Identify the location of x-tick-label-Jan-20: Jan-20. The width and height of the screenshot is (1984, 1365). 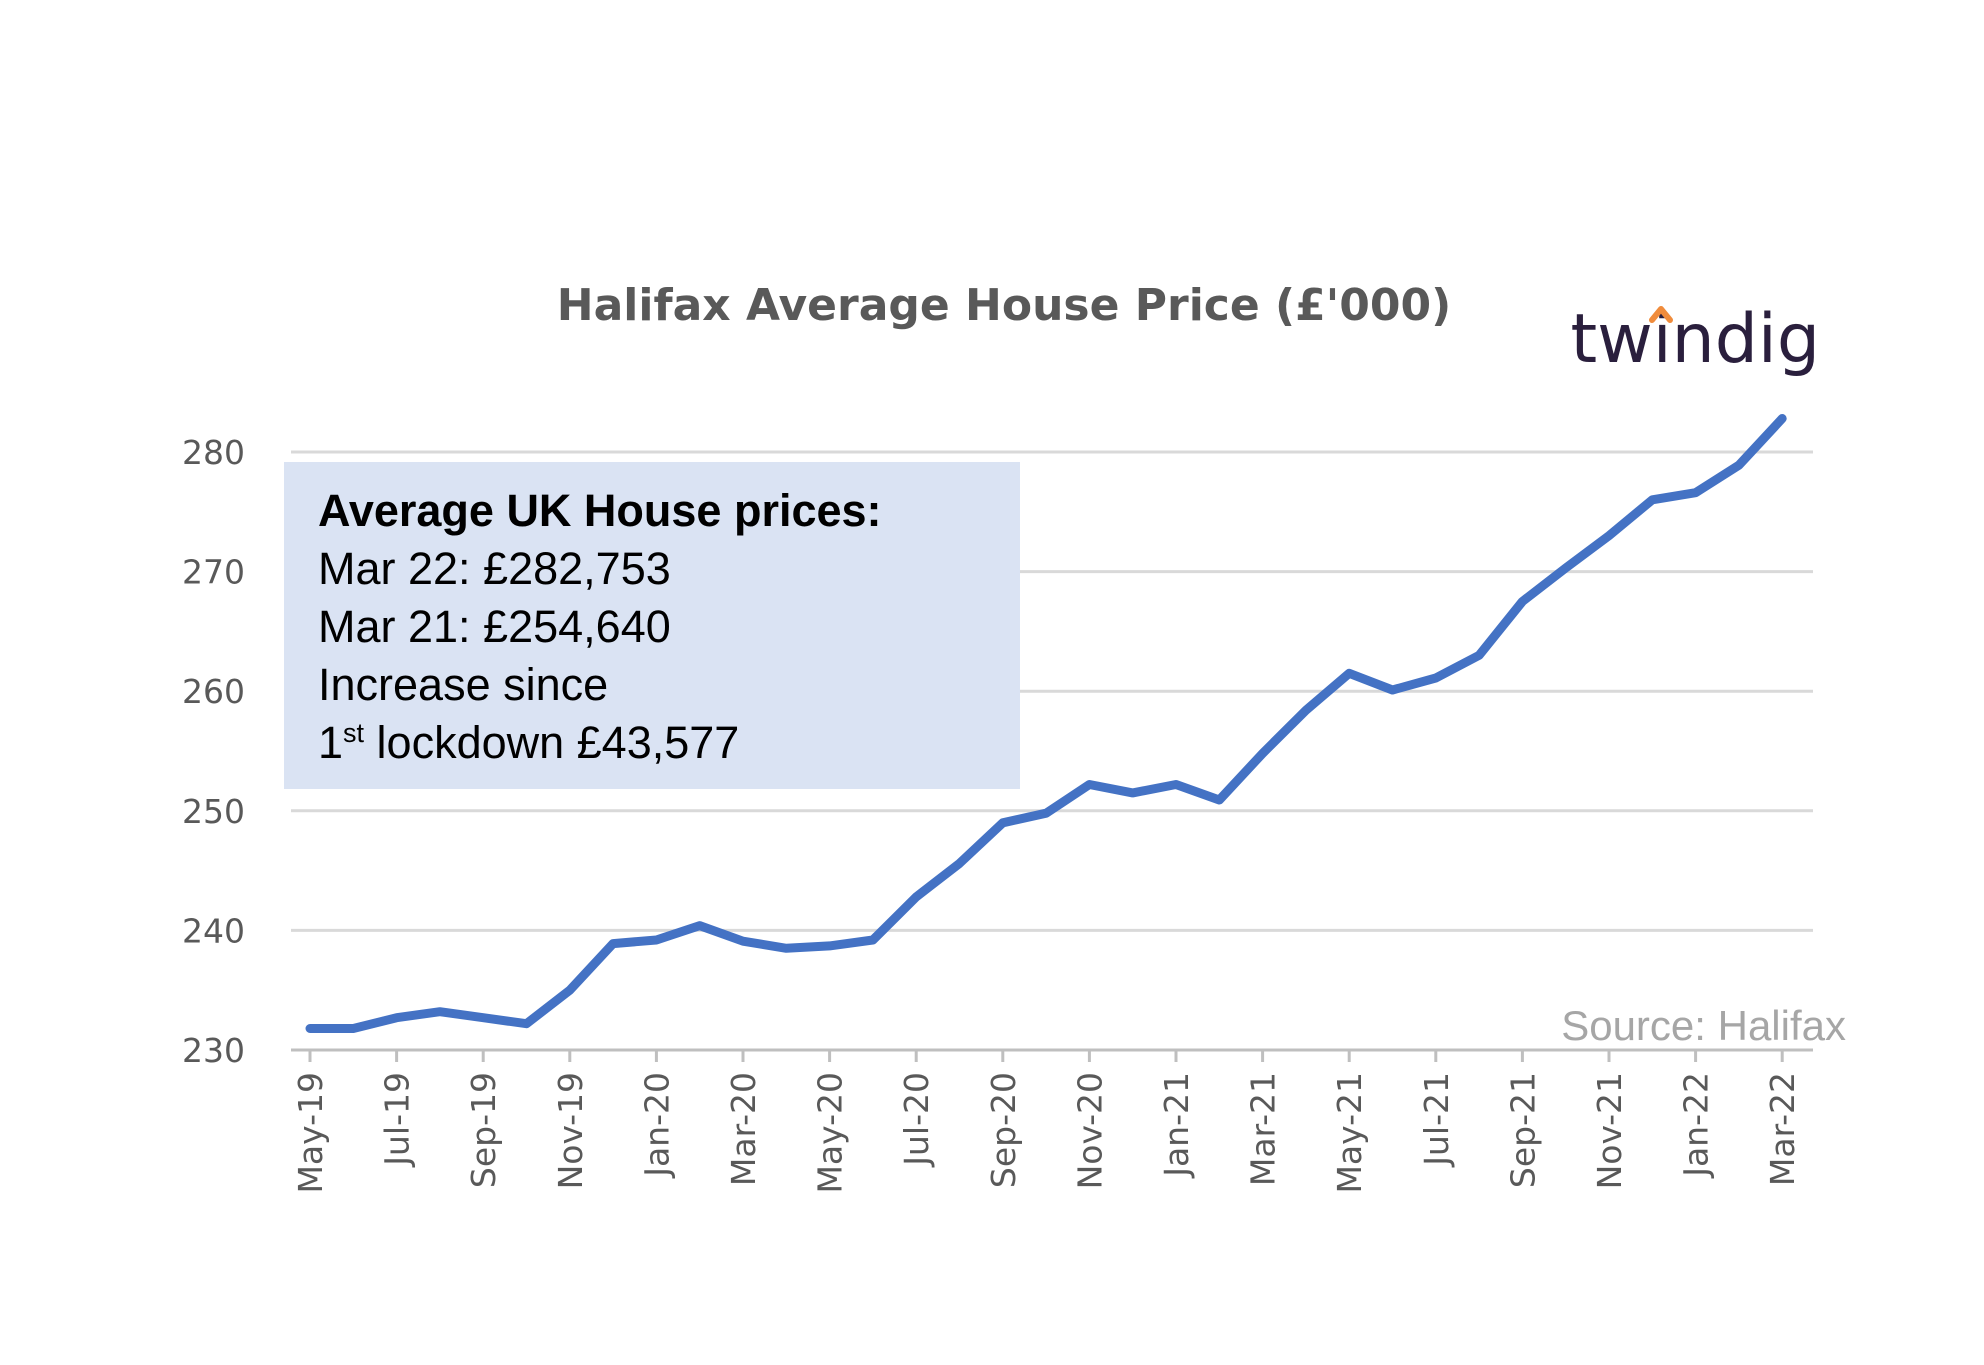
(656, 1125).